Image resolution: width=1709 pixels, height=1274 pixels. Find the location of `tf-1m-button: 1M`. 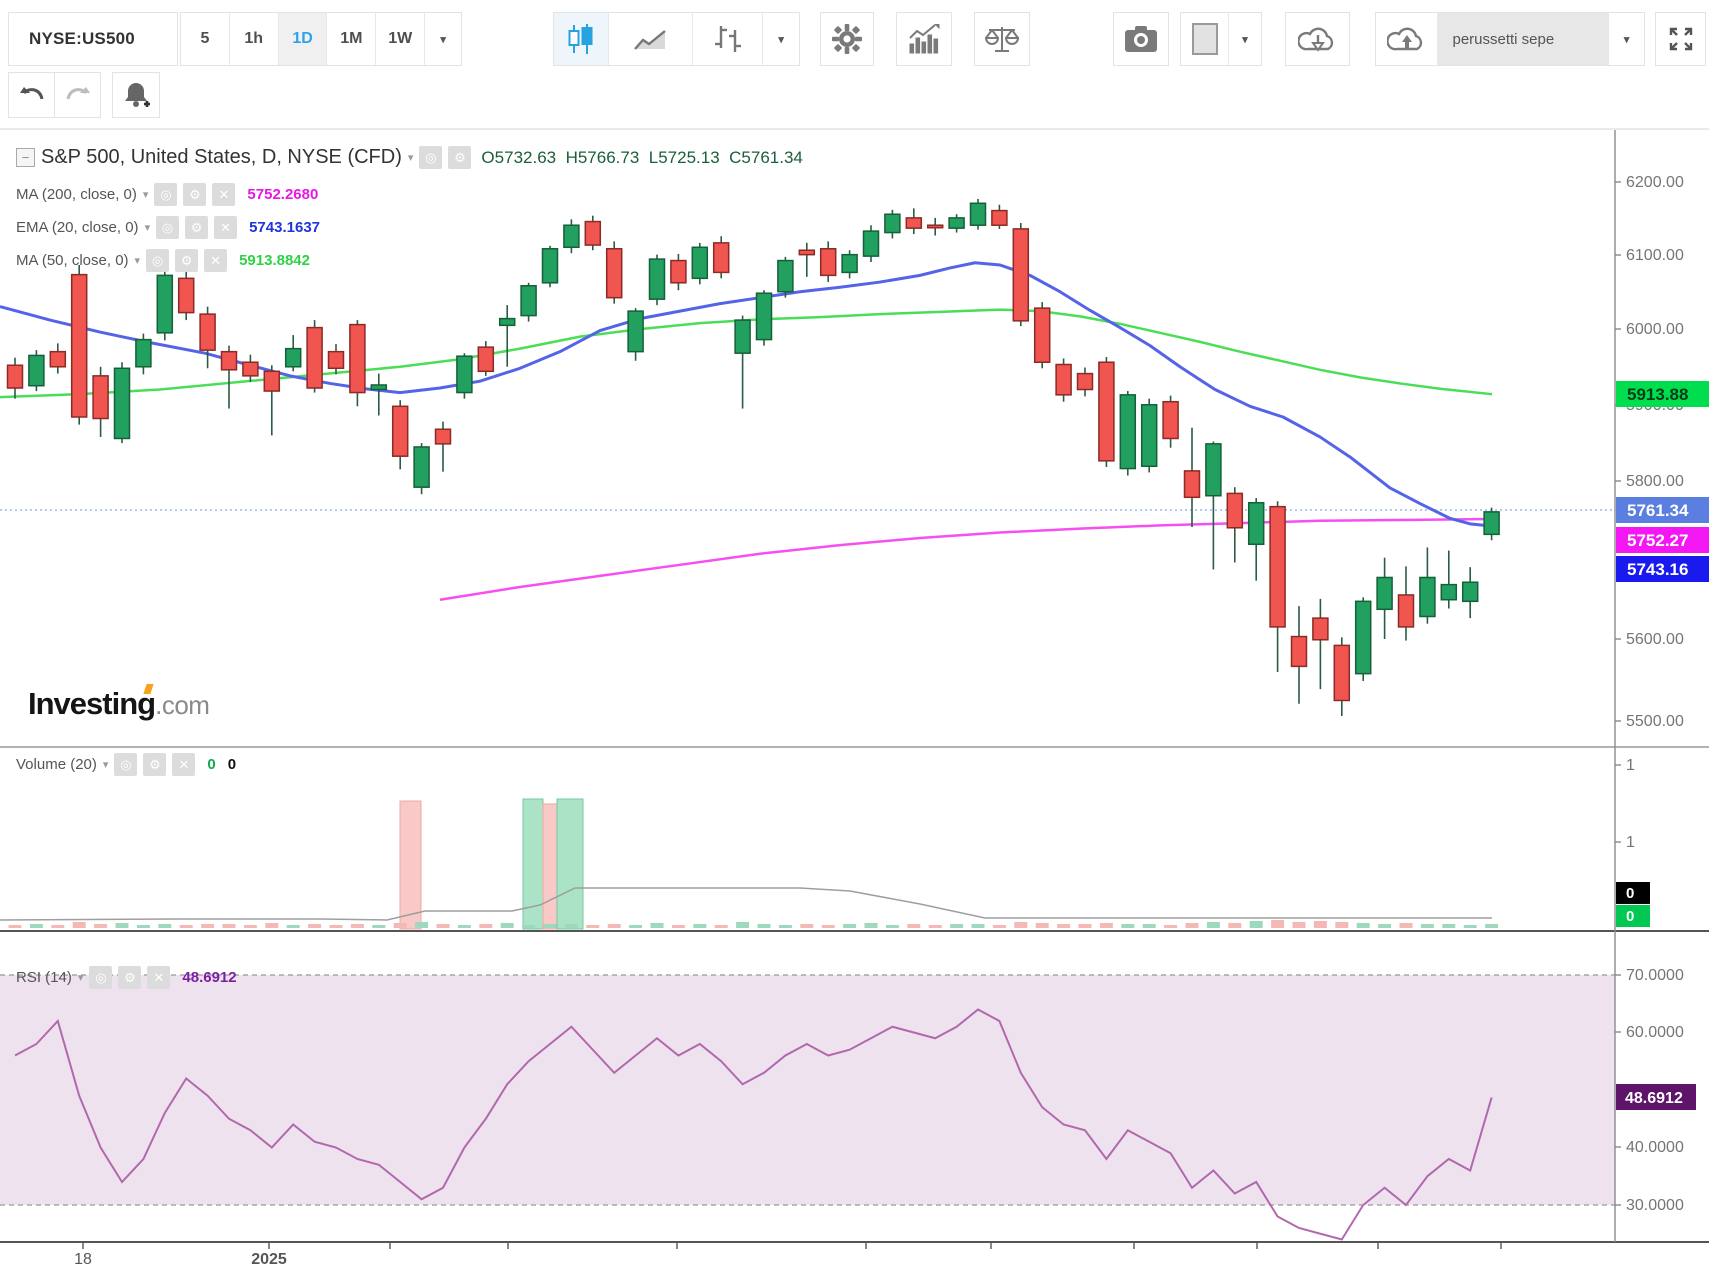

tf-1m-button: 1M is located at coordinates (352, 39).